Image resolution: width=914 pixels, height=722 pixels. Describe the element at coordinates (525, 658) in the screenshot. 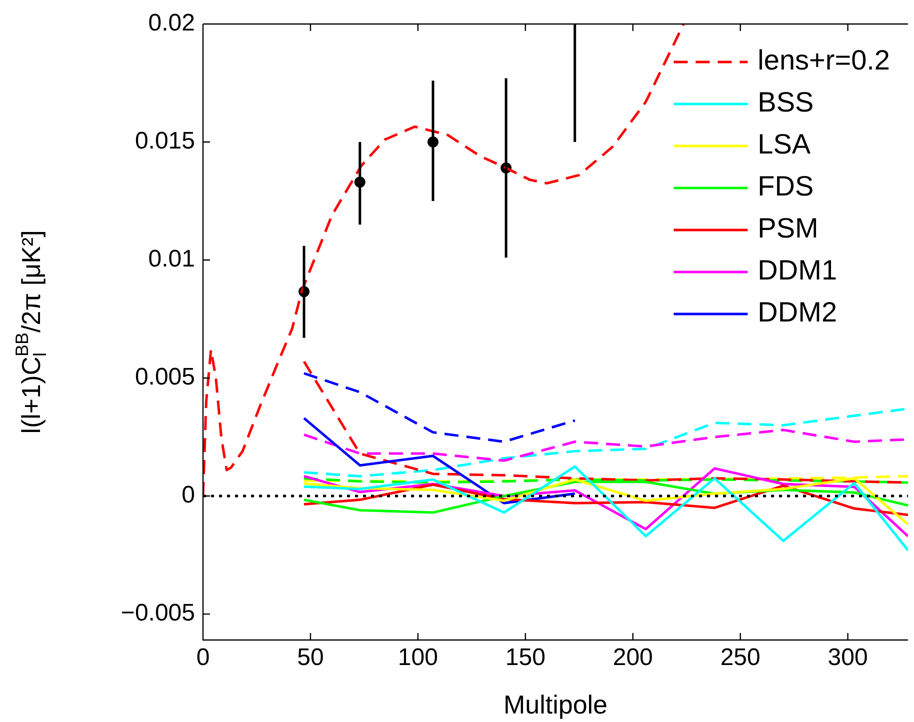

I see `x-tick-label: 150` at that location.